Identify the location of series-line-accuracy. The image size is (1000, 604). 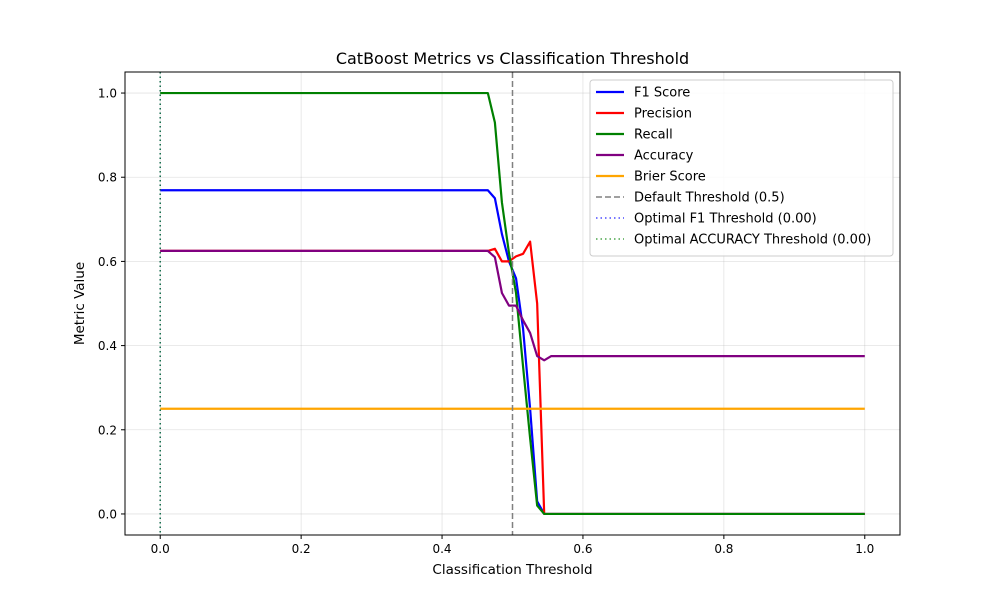
(512, 305).